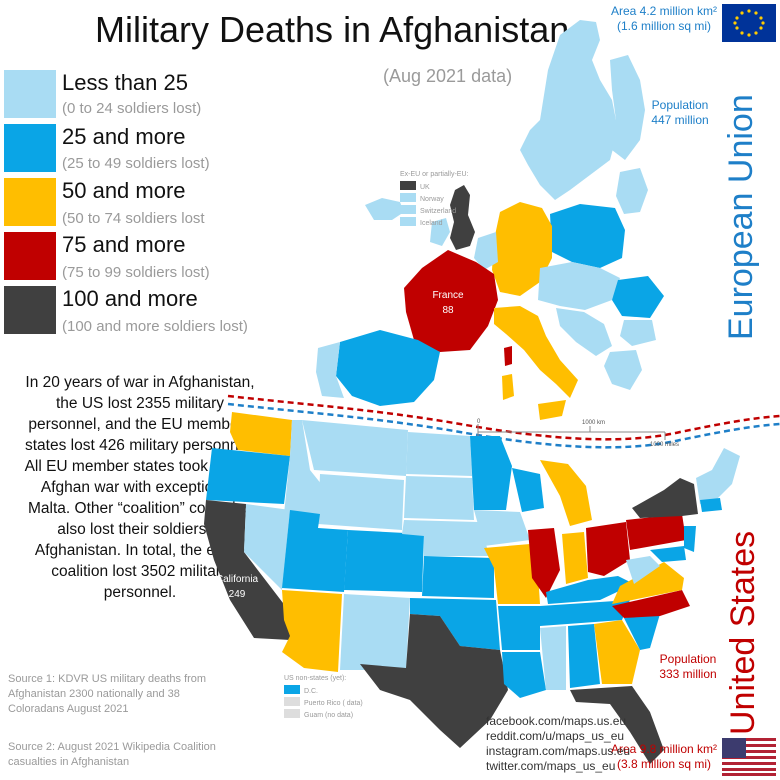 Image resolution: width=780 pixels, height=780 pixels. What do you see at coordinates (524, 675) in the screenshot?
I see `region-louisiana` at bounding box center [524, 675].